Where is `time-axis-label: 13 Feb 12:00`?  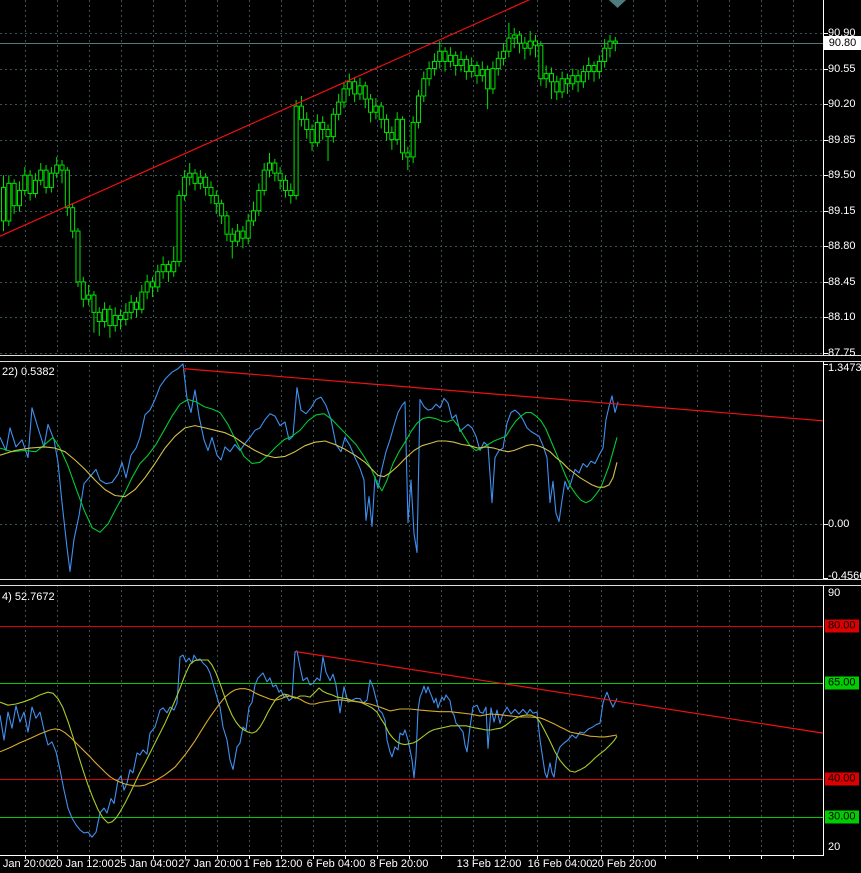 time-axis-label: 13 Feb 12:00 is located at coordinates (489, 864).